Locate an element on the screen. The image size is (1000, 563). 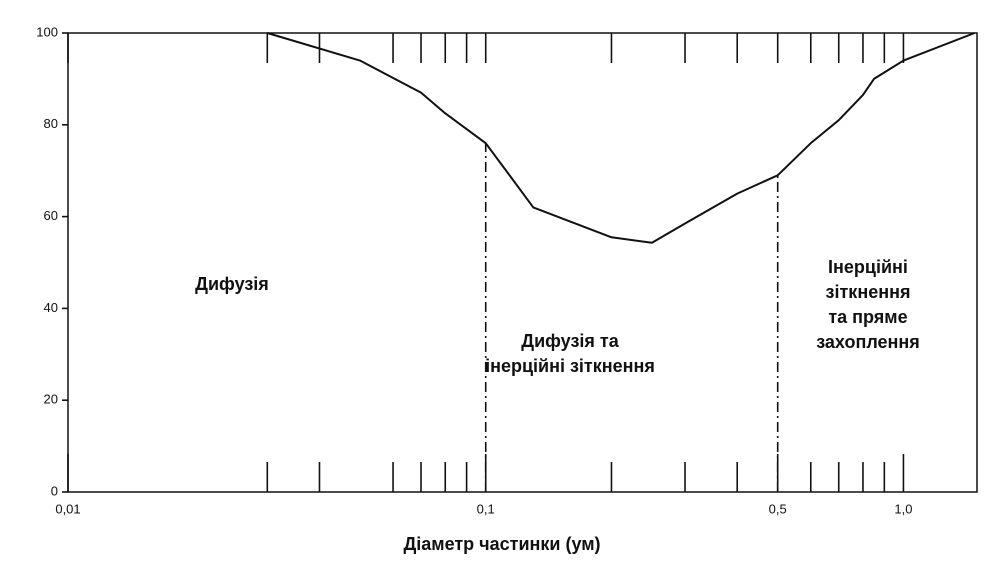
x-tick-label: 0,1 is located at coordinates (486, 508).